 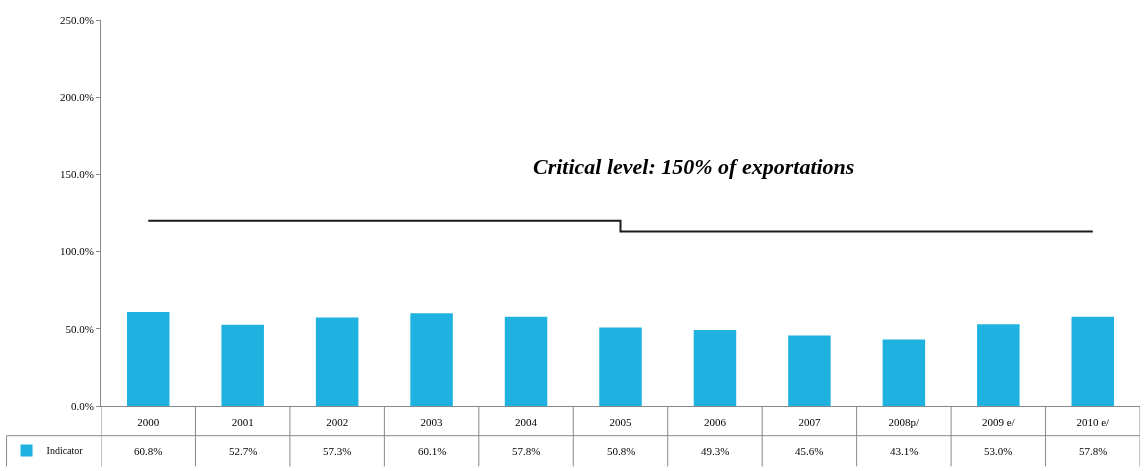 I want to click on legend-label: Indicator, so click(x=65, y=451).